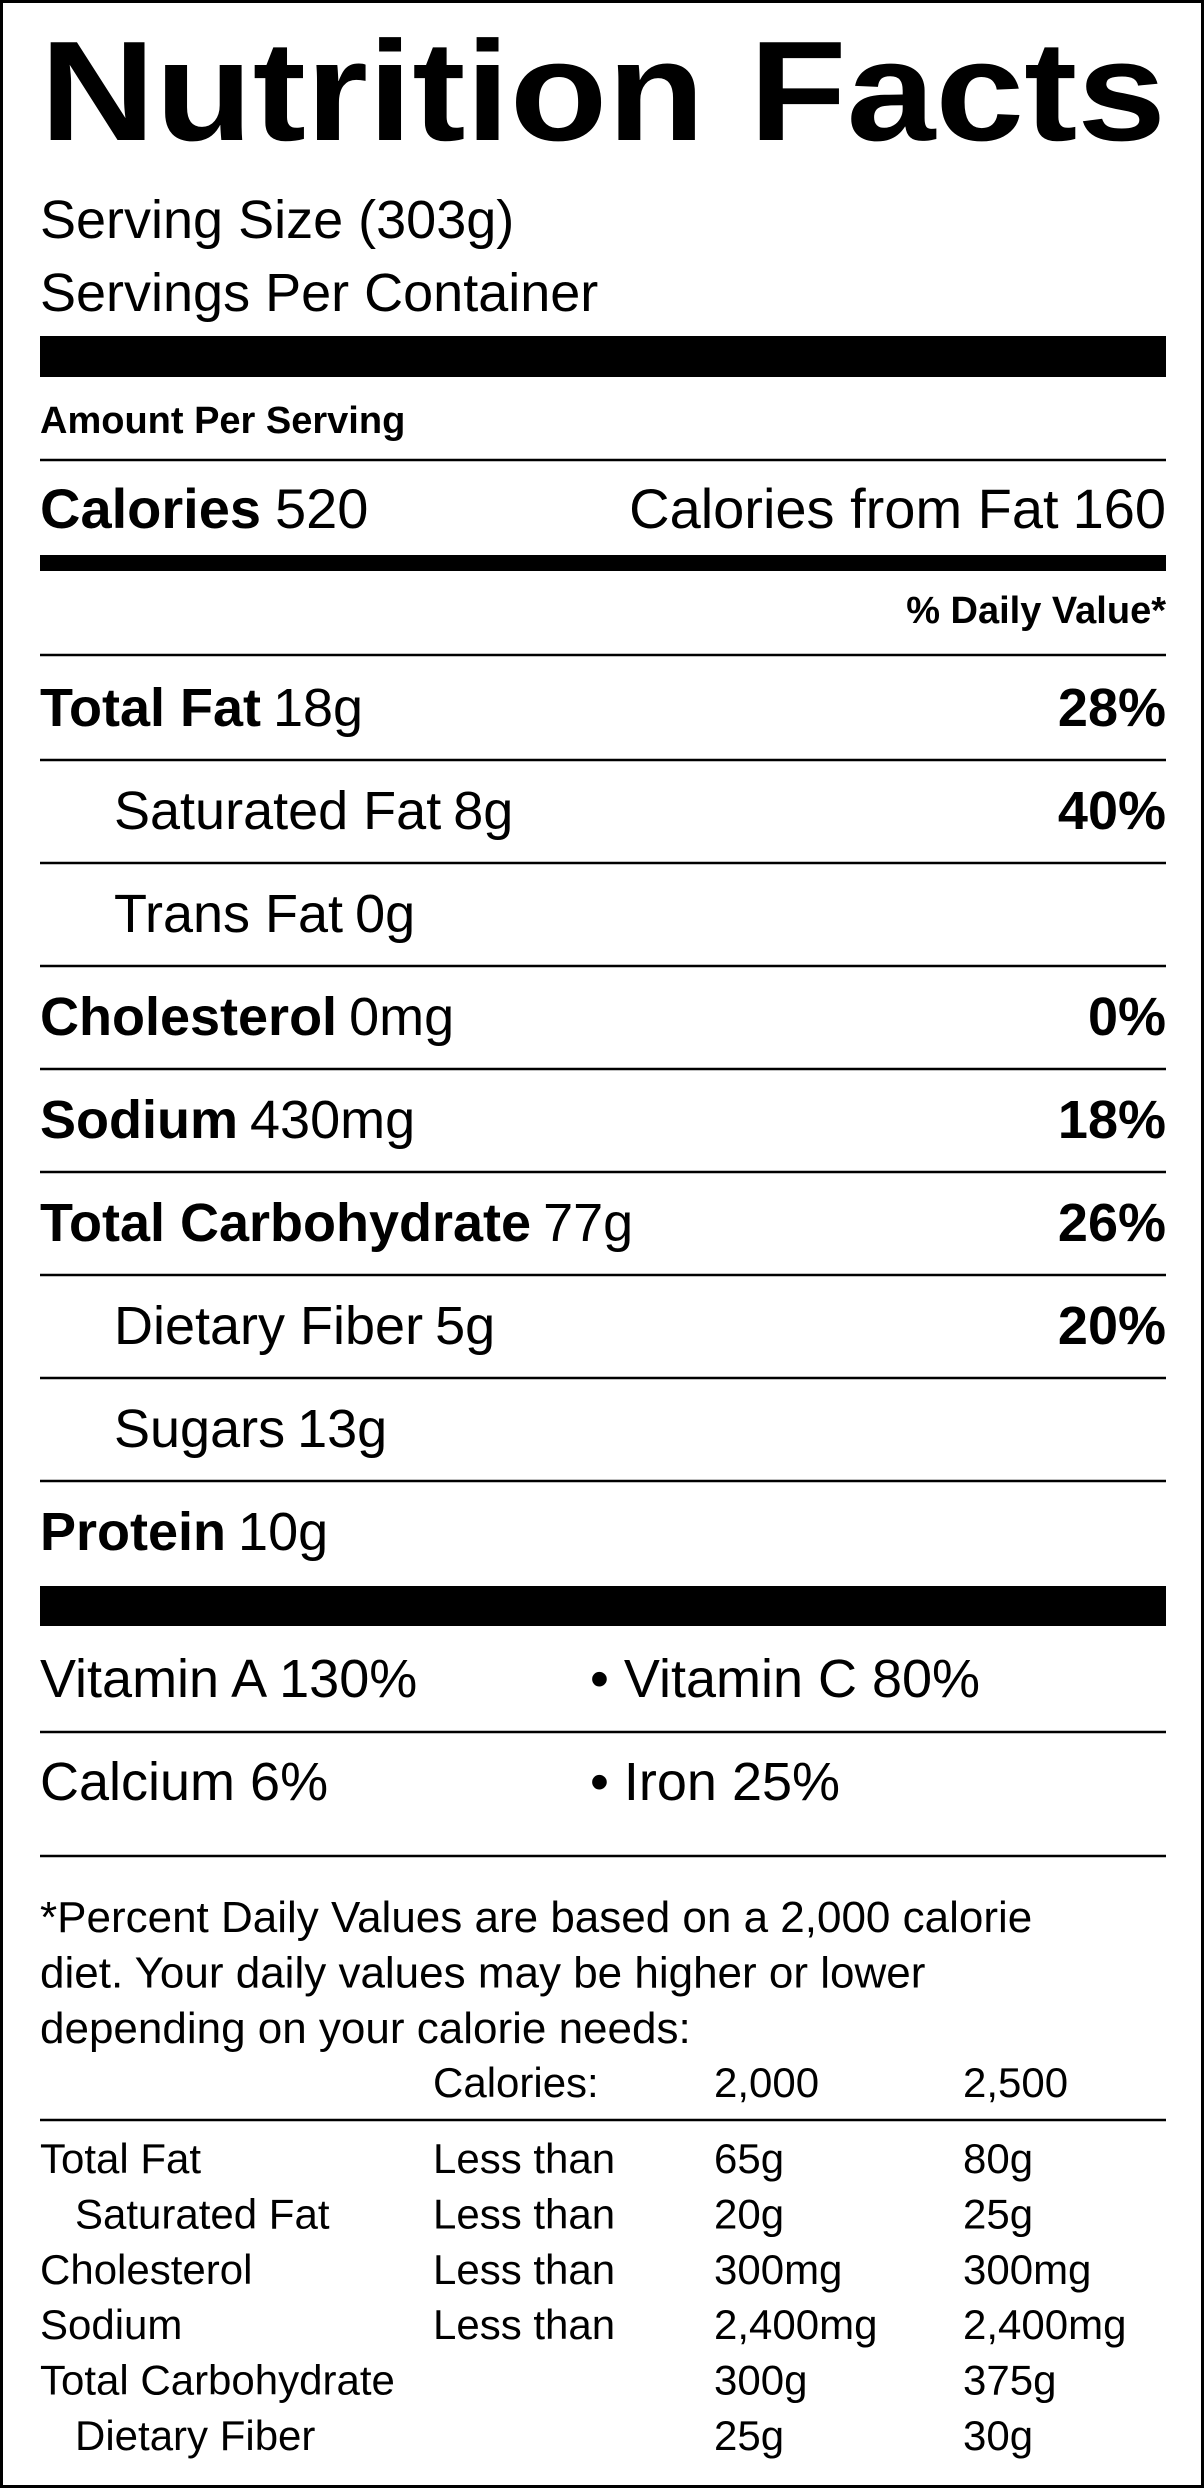 This screenshot has height=2488, width=1204. What do you see at coordinates (202, 2213) in the screenshot?
I see `table-name: Saturated Fat` at bounding box center [202, 2213].